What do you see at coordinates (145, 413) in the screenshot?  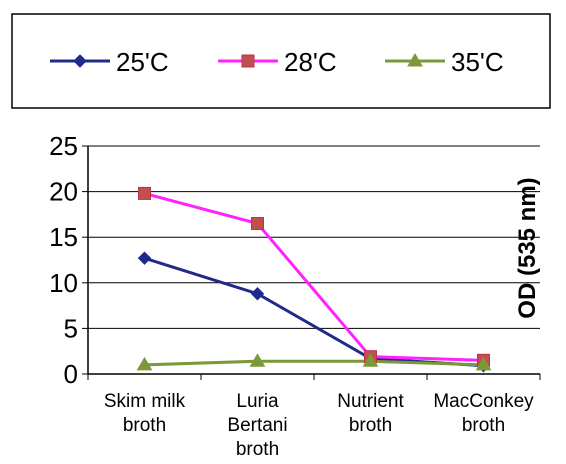 I see `x-category-label: Skim milk broth` at bounding box center [145, 413].